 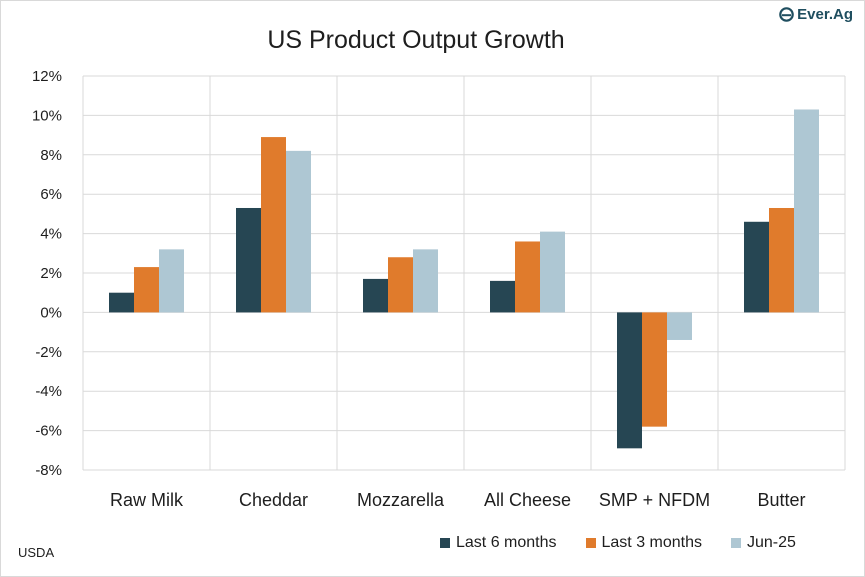 I want to click on y-tick-label: 4%, so click(x=51, y=234).